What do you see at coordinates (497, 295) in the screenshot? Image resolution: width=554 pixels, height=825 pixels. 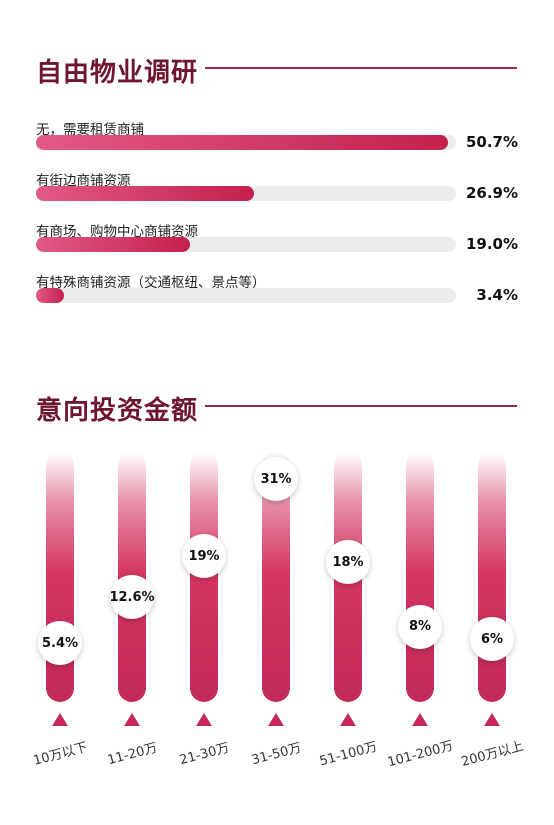 I see `bar-value-label: 3.4%` at bounding box center [497, 295].